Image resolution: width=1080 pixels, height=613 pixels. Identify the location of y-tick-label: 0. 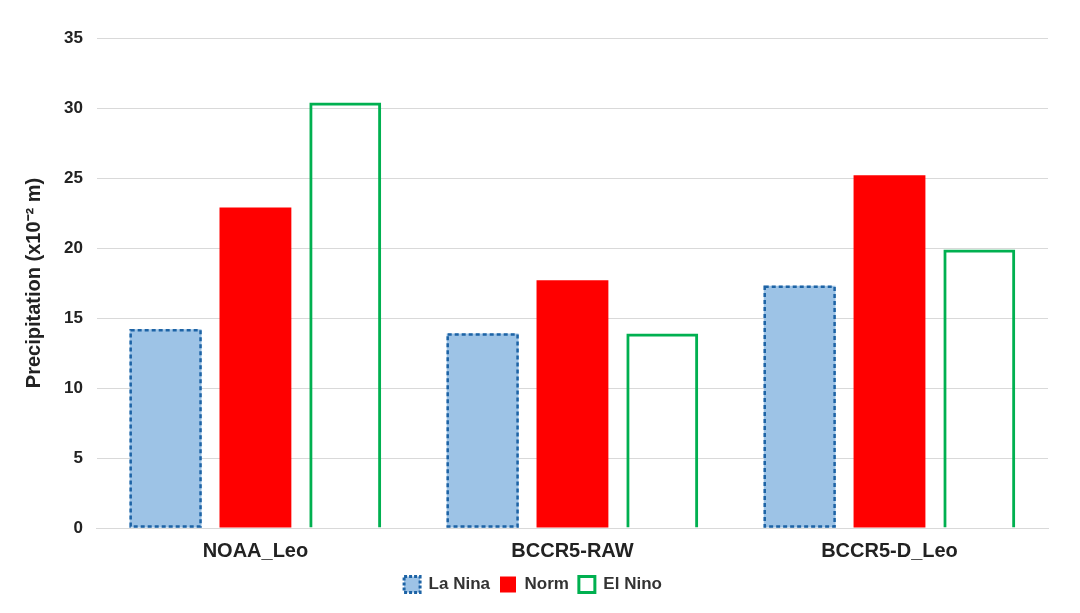
(78, 527).